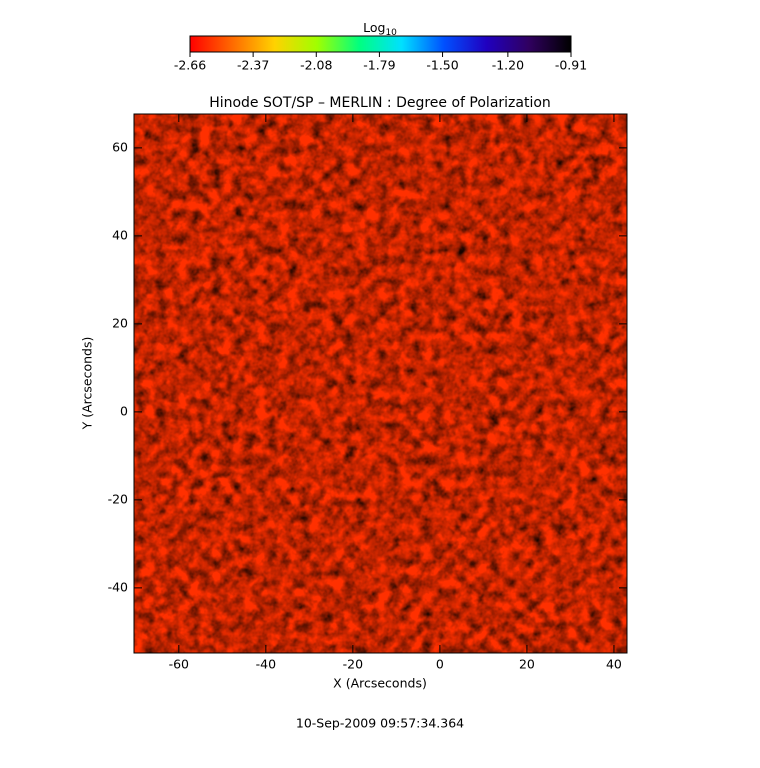 Image resolution: width=760 pixels, height=768 pixels. I want to click on x-tick-label: -40, so click(266, 664).